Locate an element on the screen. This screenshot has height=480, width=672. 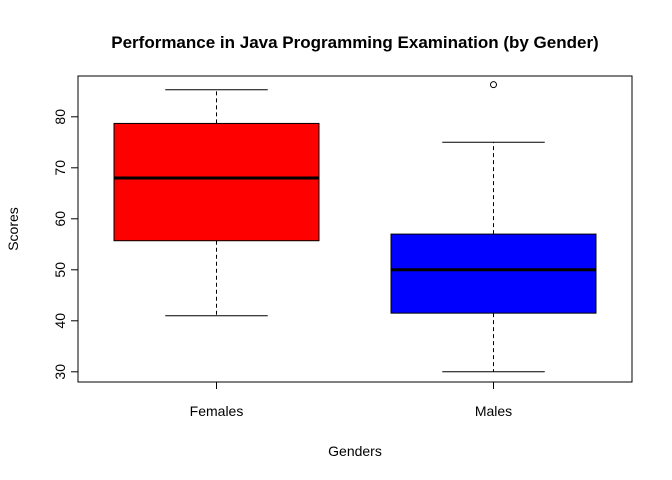
y-tick-label: 50 is located at coordinates (60, 270).